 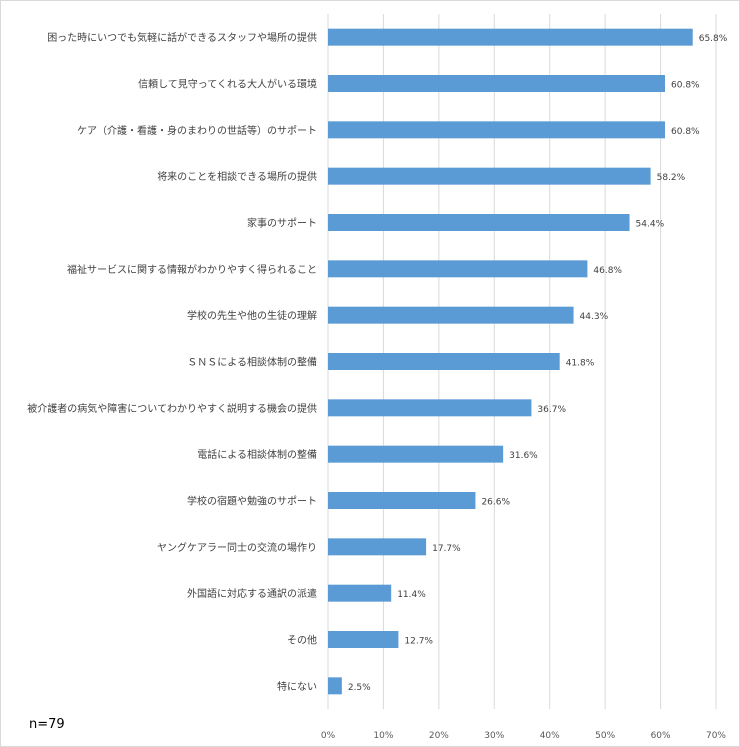 What do you see at coordinates (227, 84) in the screenshot?
I see `category-label: 信頼して見守ってくれる大人がいる環境` at bounding box center [227, 84].